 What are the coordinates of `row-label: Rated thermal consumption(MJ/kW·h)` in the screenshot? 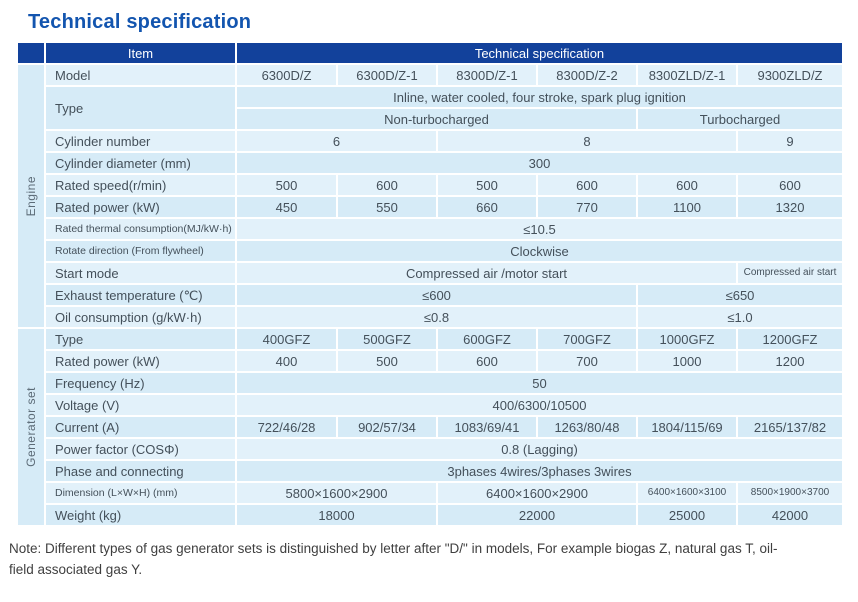 It's located at (140, 229).